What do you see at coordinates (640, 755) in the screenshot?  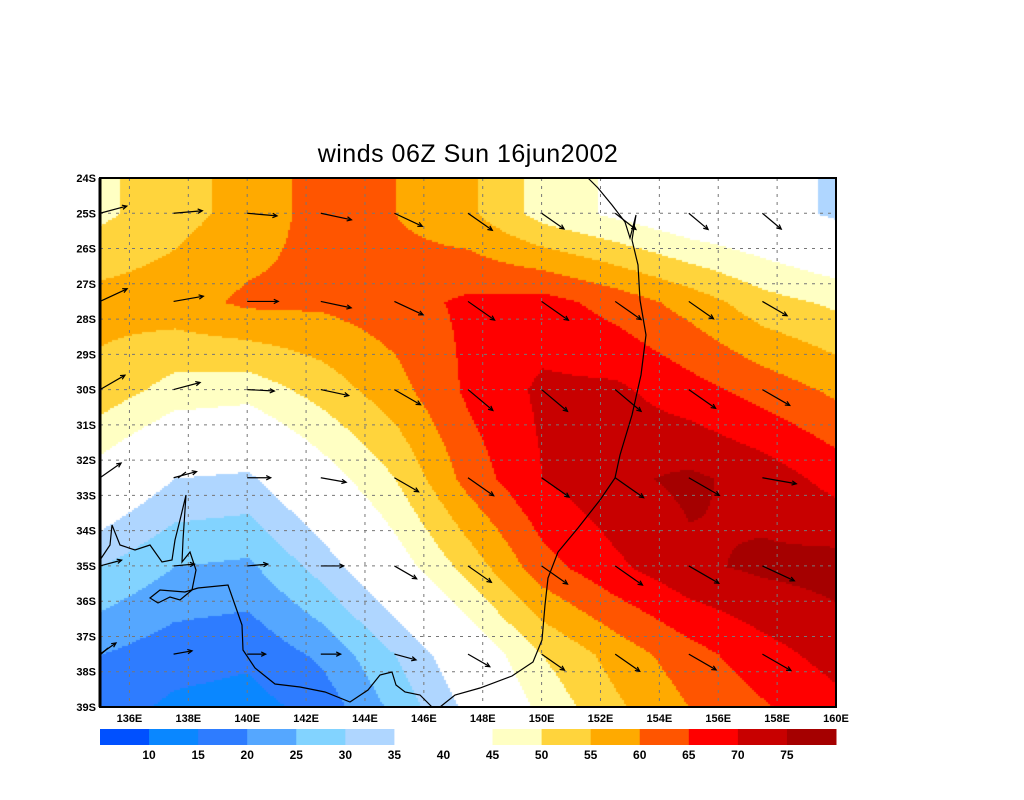 I see `colorbar-label: 60` at bounding box center [640, 755].